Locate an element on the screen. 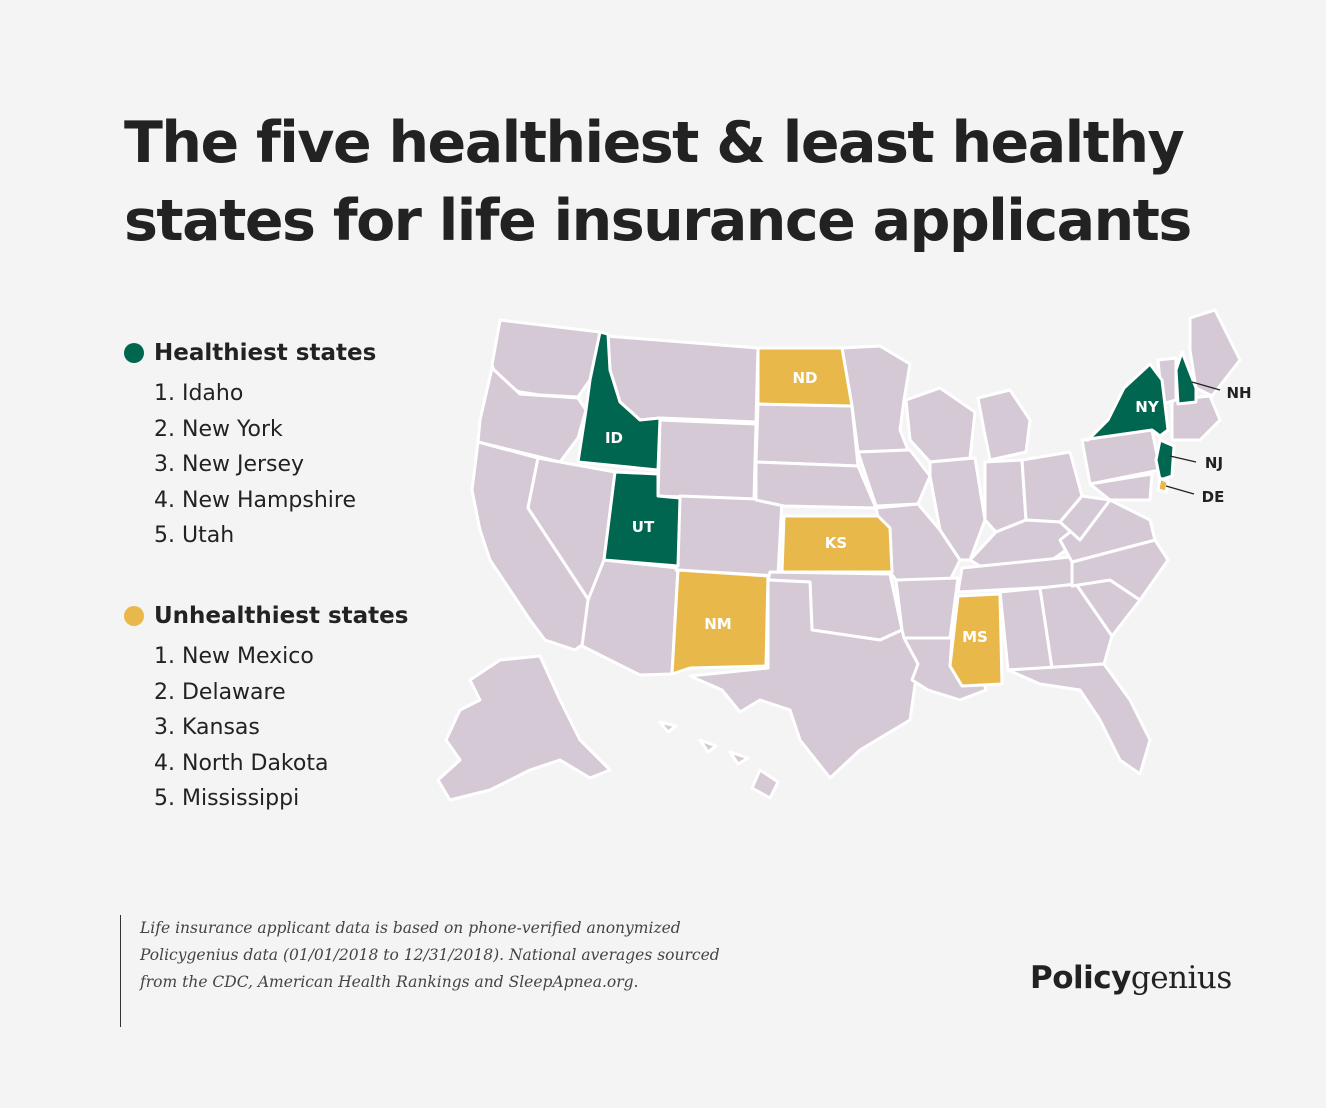 The image size is (1326, 1108). leader-line-nh is located at coordinates (1206, 386).